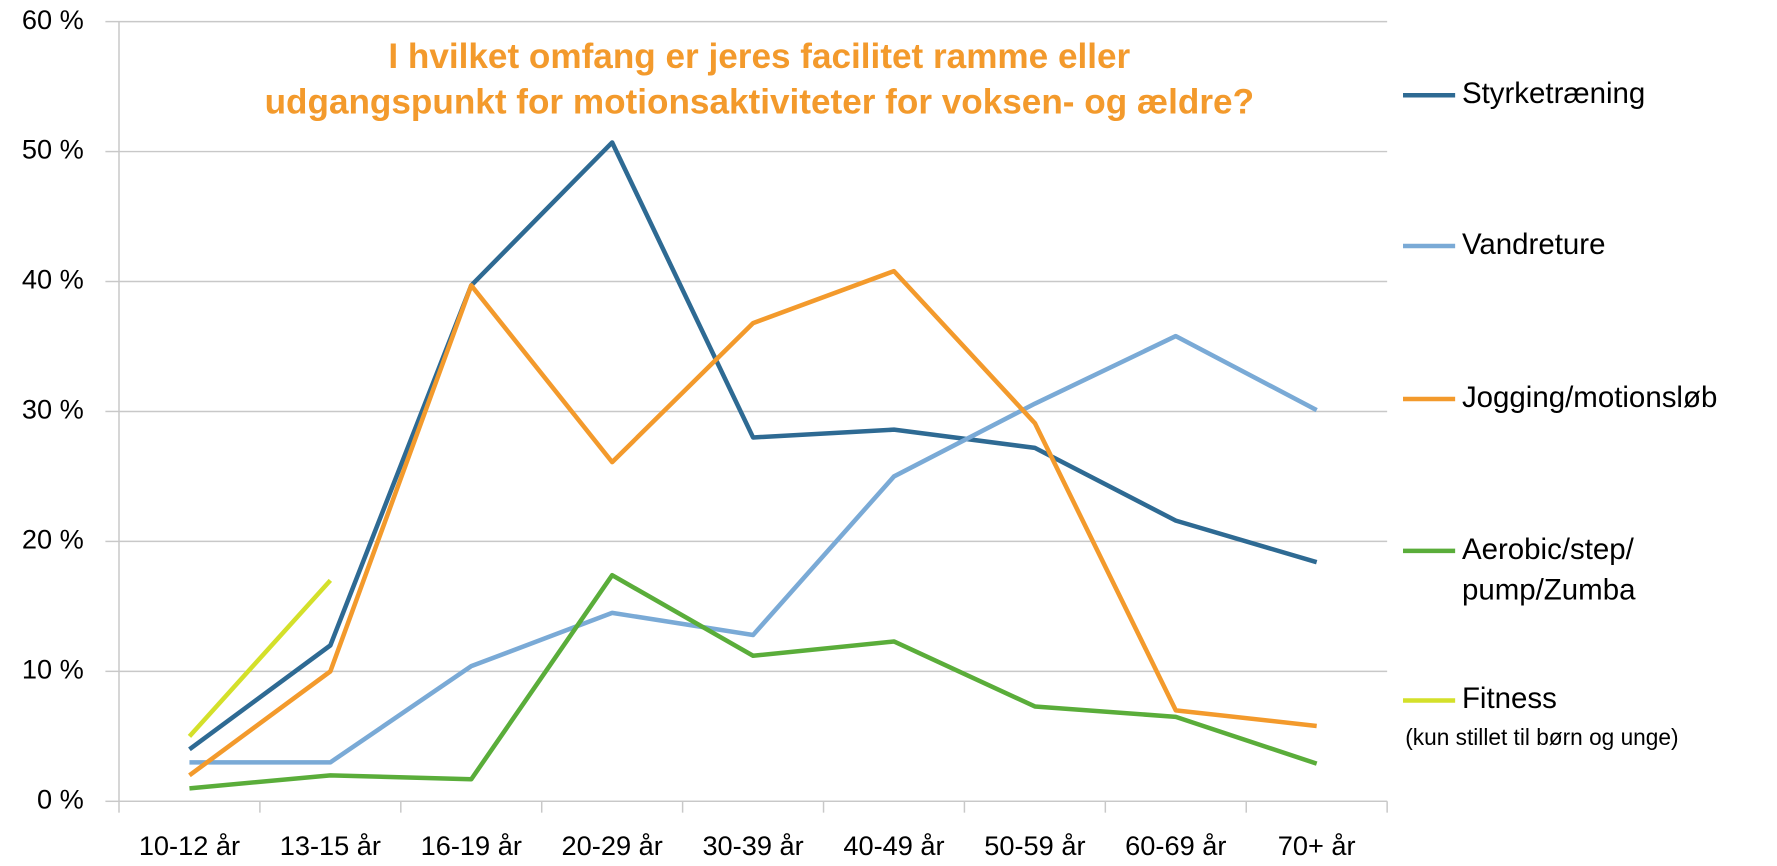 Image resolution: width=1777 pixels, height=866 pixels. I want to click on x-tick-label: 50-59 år, so click(1034, 845).